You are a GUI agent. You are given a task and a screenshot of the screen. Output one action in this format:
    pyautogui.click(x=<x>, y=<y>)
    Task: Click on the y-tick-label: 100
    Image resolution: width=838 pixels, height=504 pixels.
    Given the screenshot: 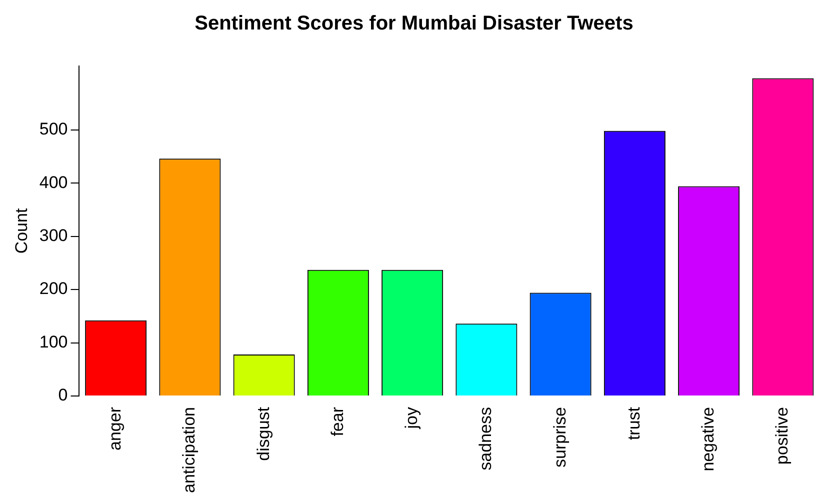 What is the action you would take?
    pyautogui.click(x=53, y=342)
    